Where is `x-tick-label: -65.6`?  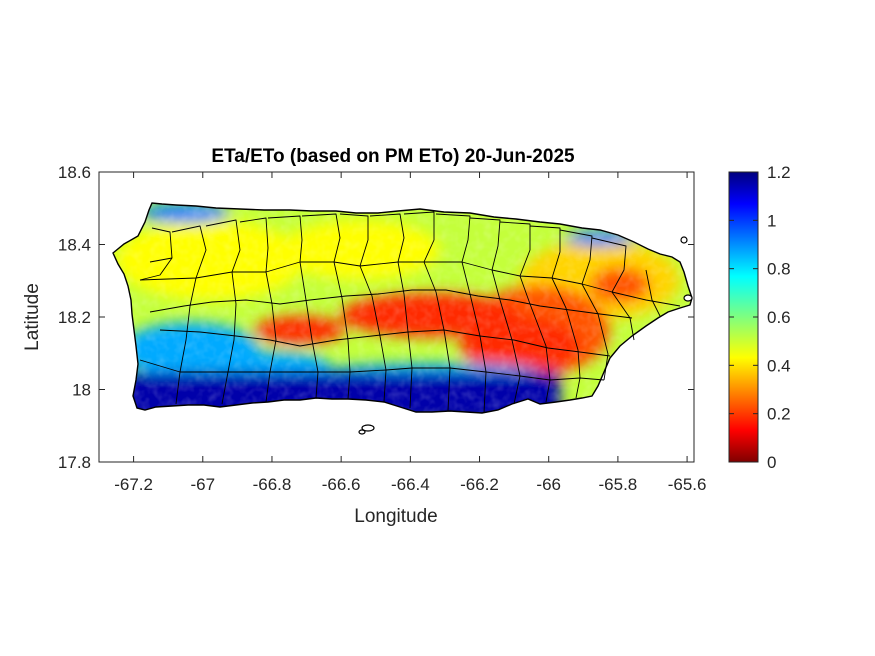 x-tick-label: -65.6 is located at coordinates (687, 484).